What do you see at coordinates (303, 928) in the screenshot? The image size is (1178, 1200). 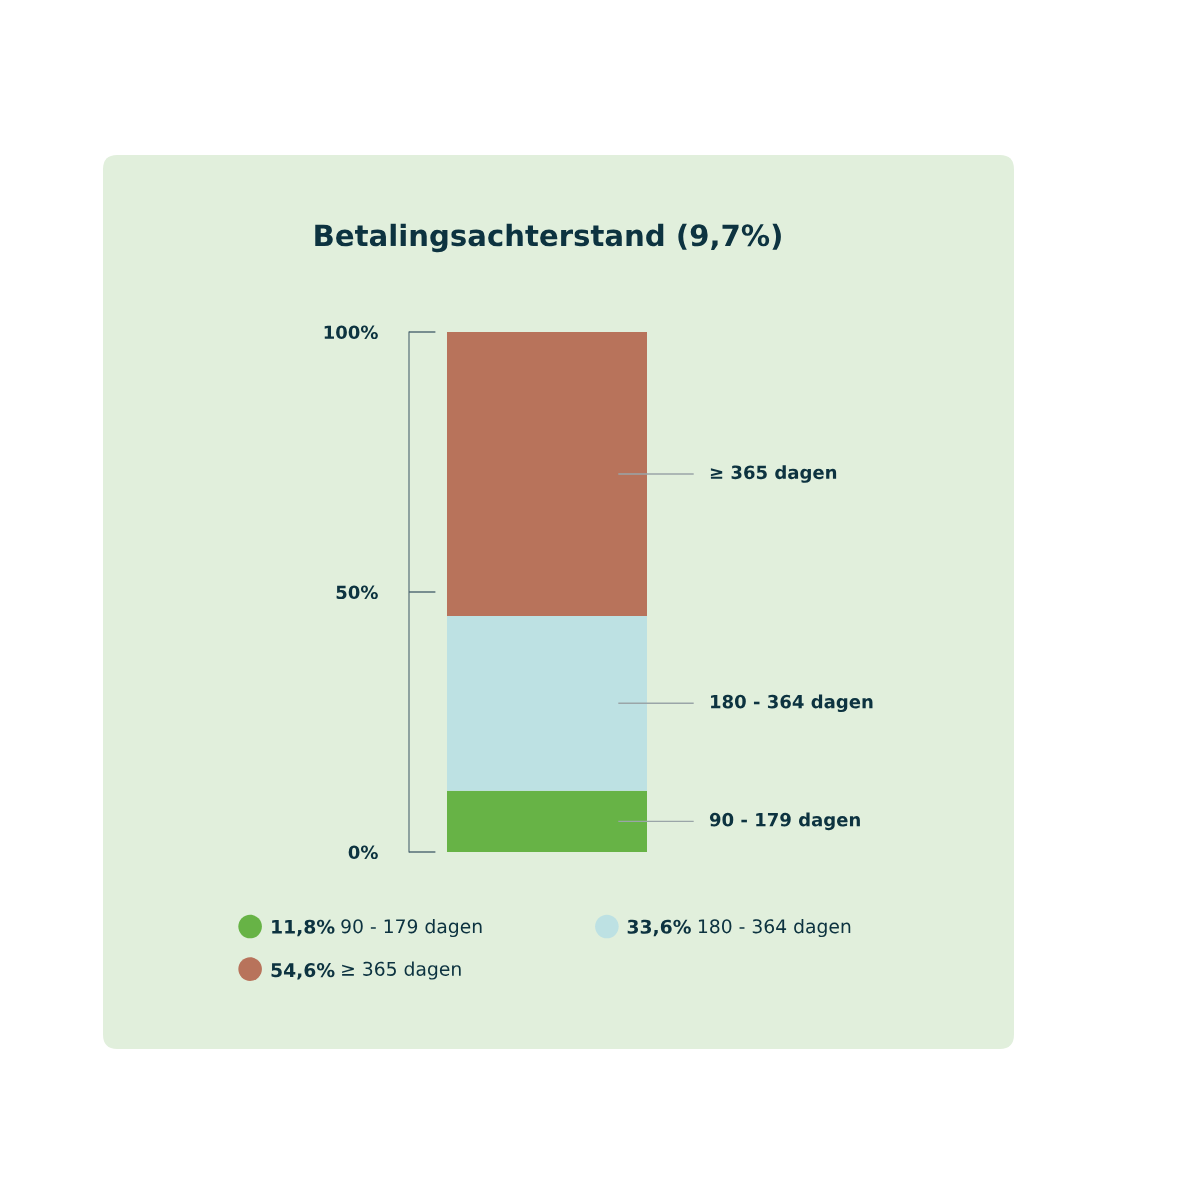 I see `text: 11,8%` at bounding box center [303, 928].